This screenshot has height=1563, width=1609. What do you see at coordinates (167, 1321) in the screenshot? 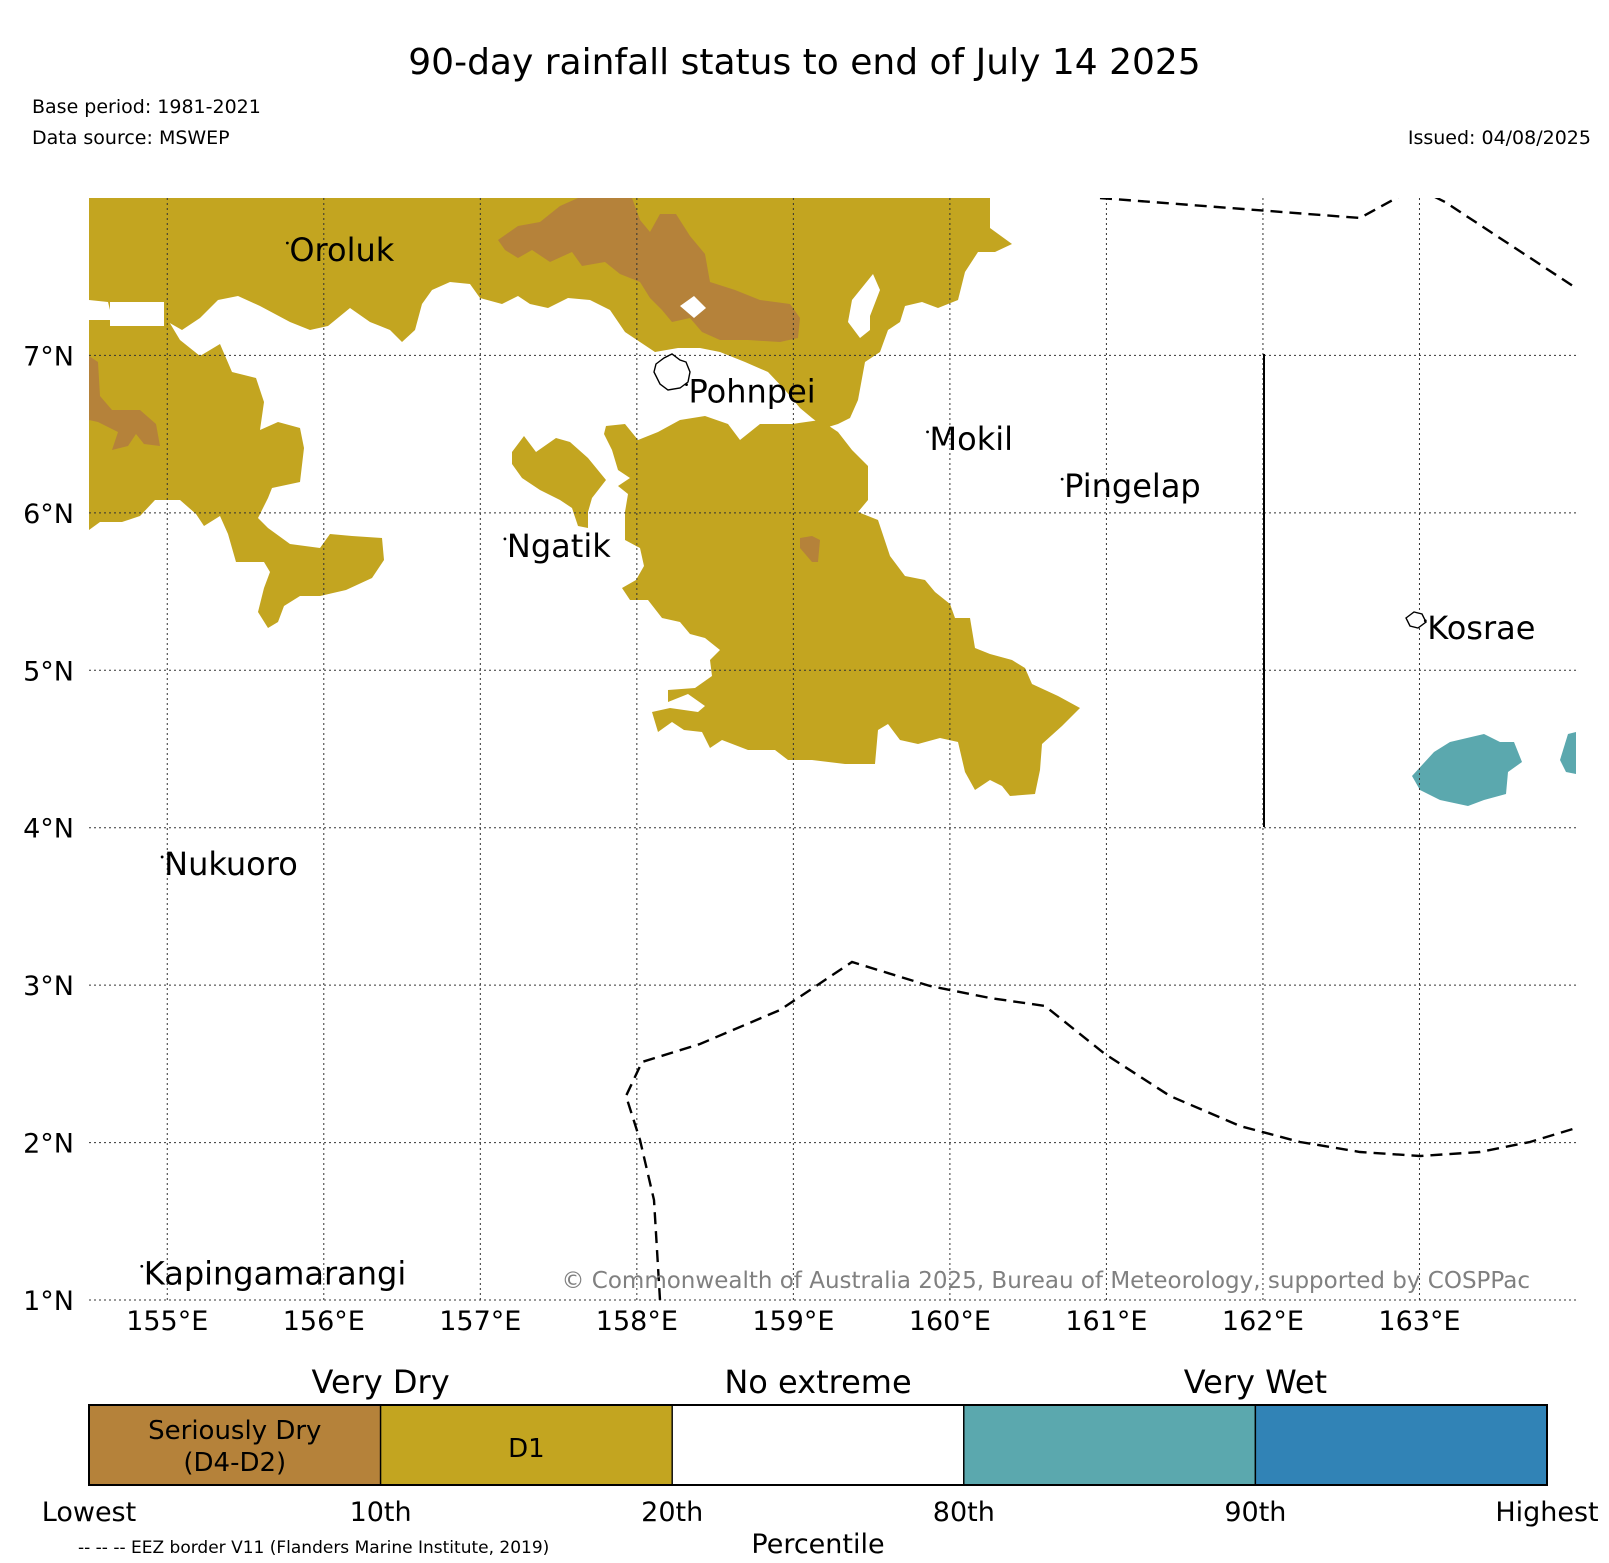
I see `lon-tick-label: 155°E` at bounding box center [167, 1321].